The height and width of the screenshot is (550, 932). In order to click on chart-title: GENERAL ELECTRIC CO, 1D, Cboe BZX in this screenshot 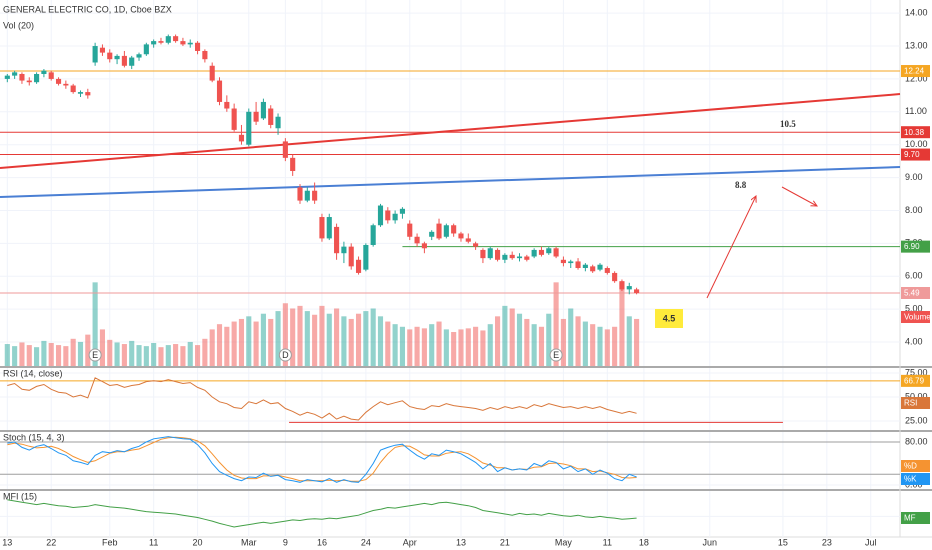, I will do `click(87, 9)`.